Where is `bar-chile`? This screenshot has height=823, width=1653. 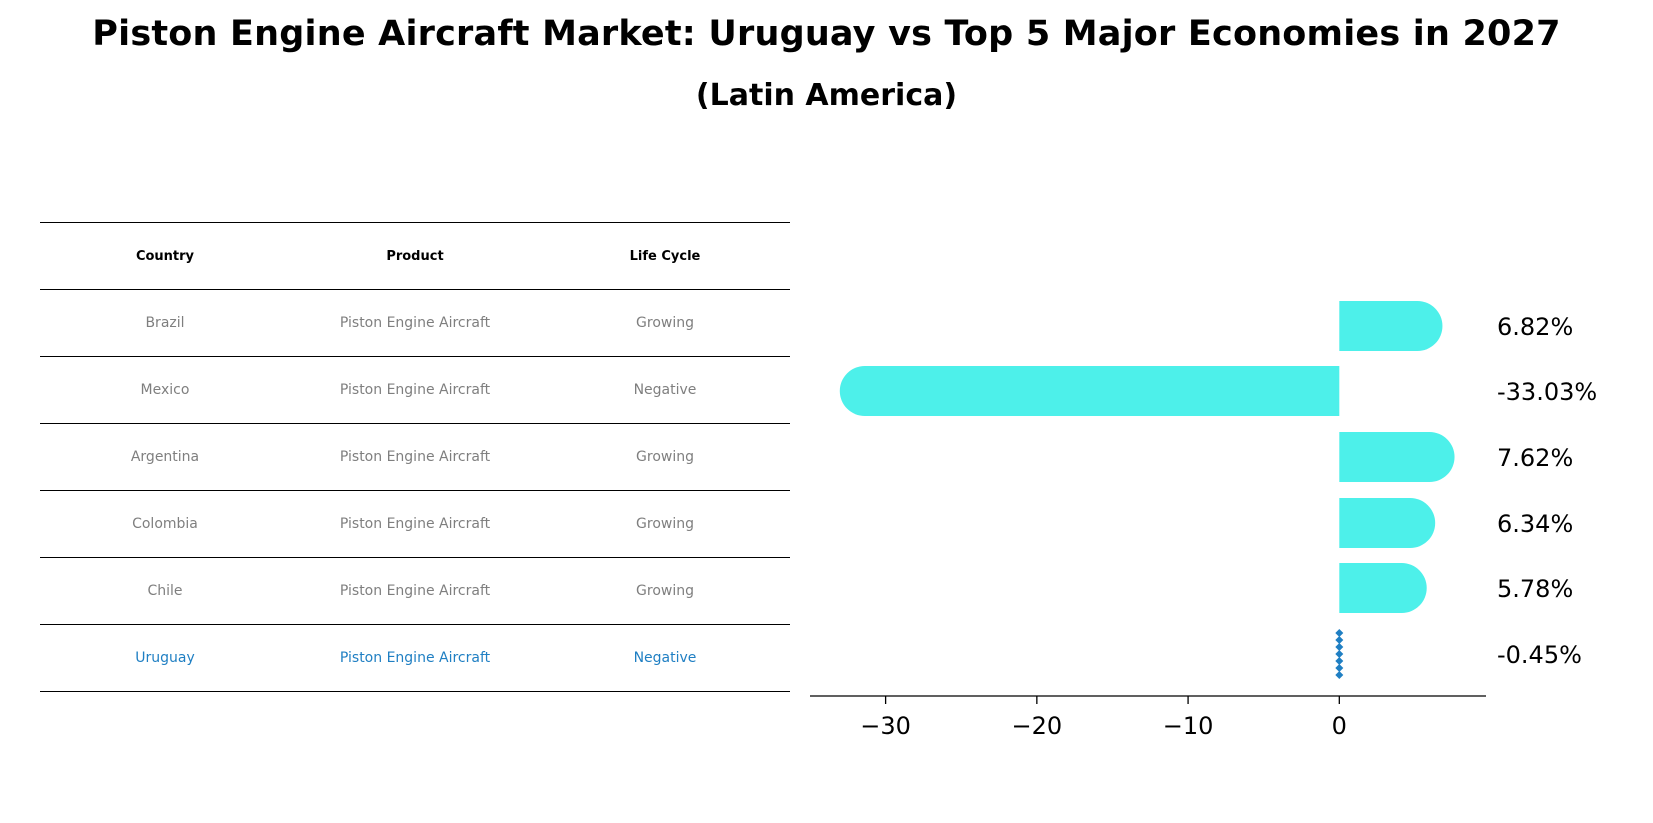
bar-chile is located at coordinates (1383, 588).